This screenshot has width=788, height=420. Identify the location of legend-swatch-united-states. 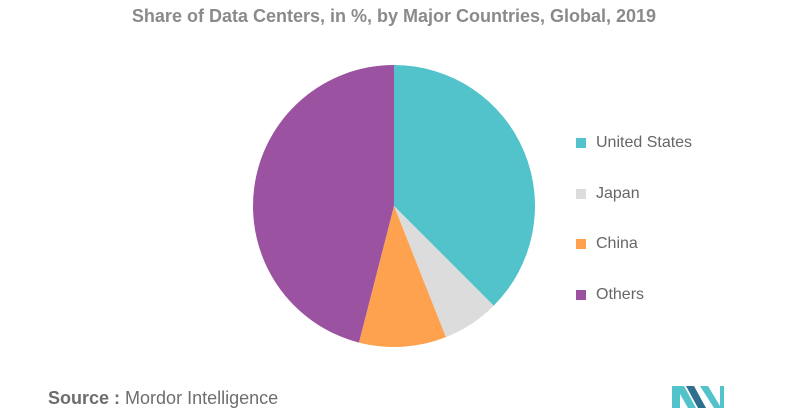
(581, 143).